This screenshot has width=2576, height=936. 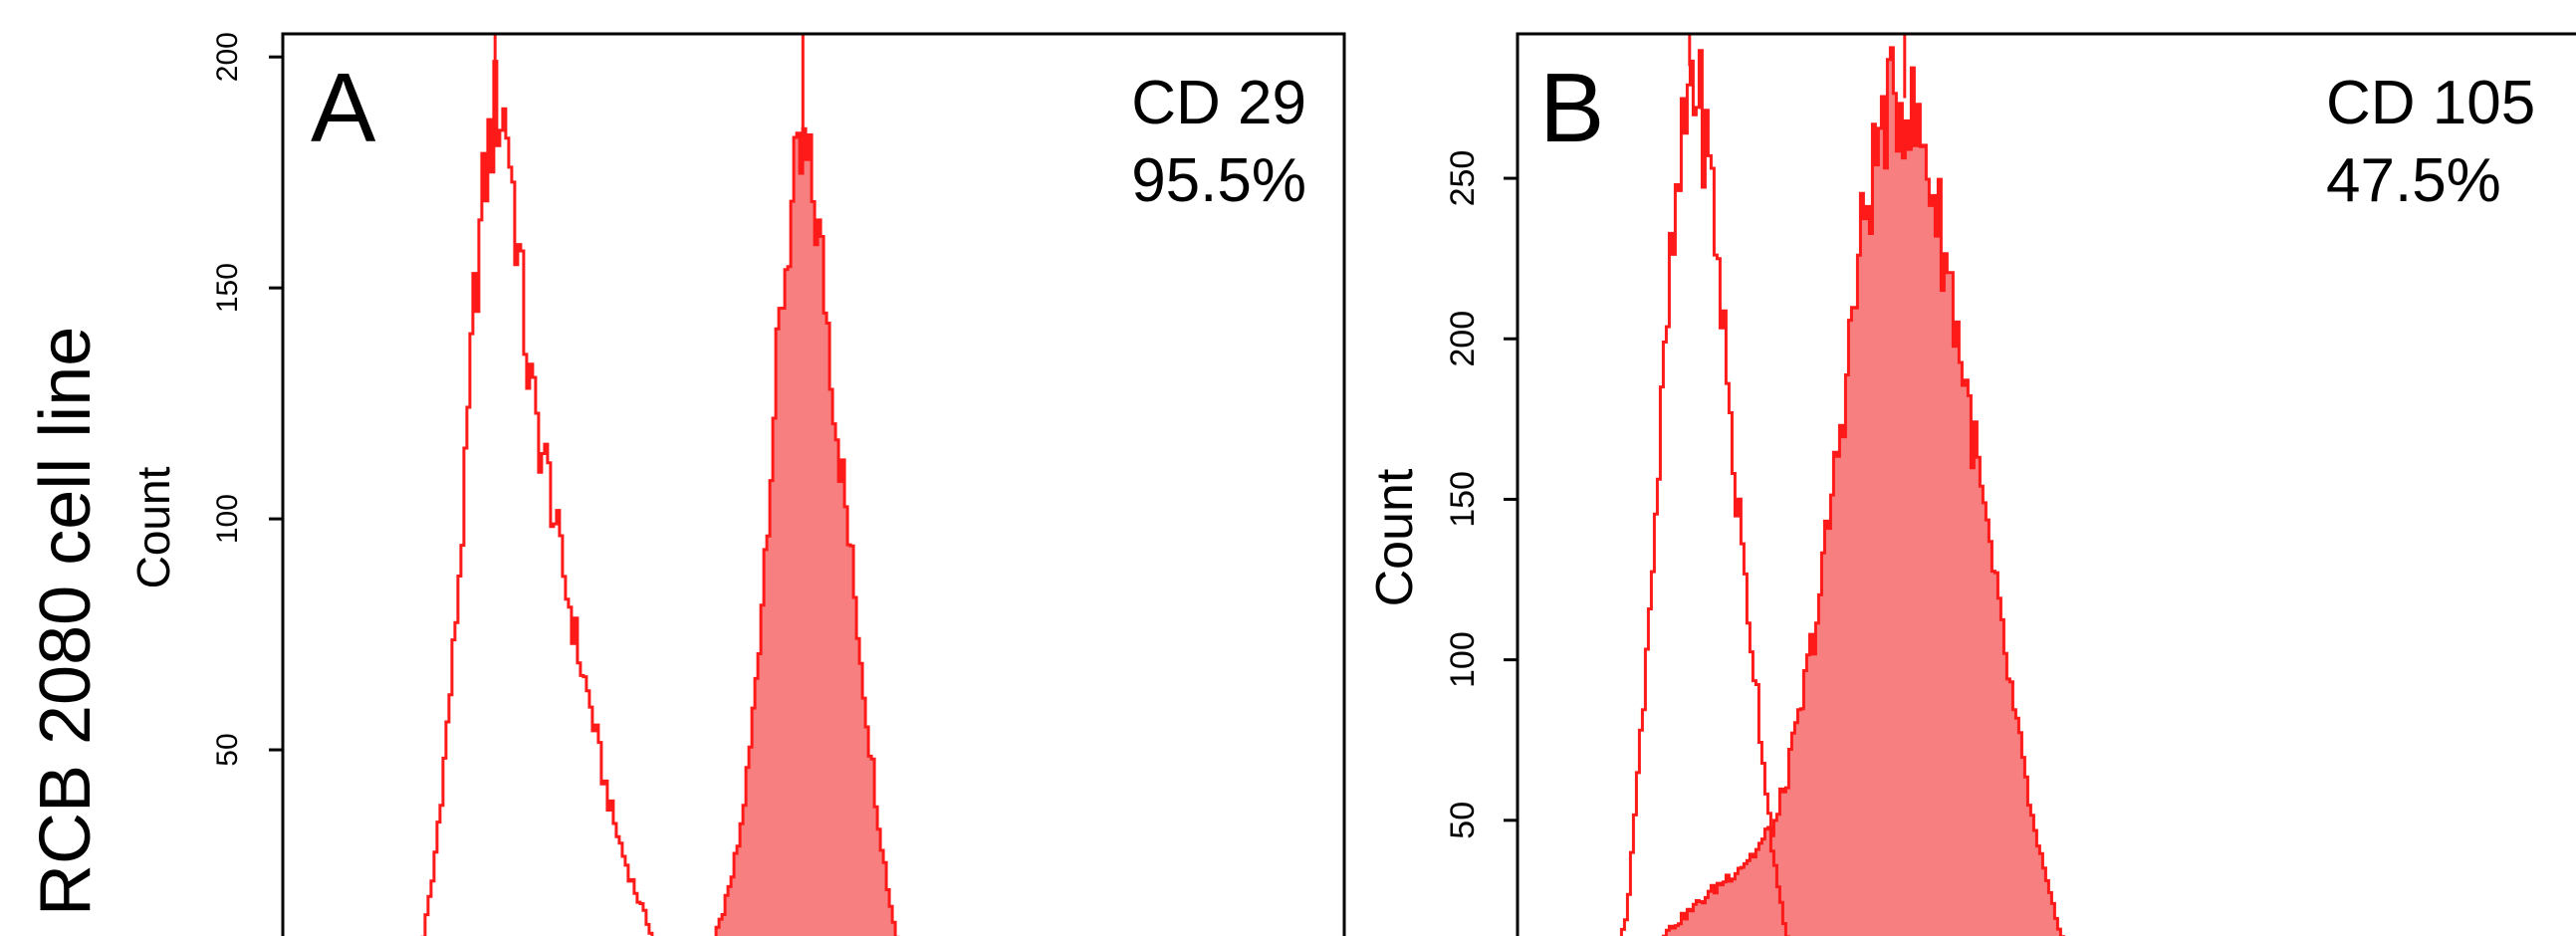 I want to click on panel-b-ytick-label: 150, so click(x=1463, y=499).